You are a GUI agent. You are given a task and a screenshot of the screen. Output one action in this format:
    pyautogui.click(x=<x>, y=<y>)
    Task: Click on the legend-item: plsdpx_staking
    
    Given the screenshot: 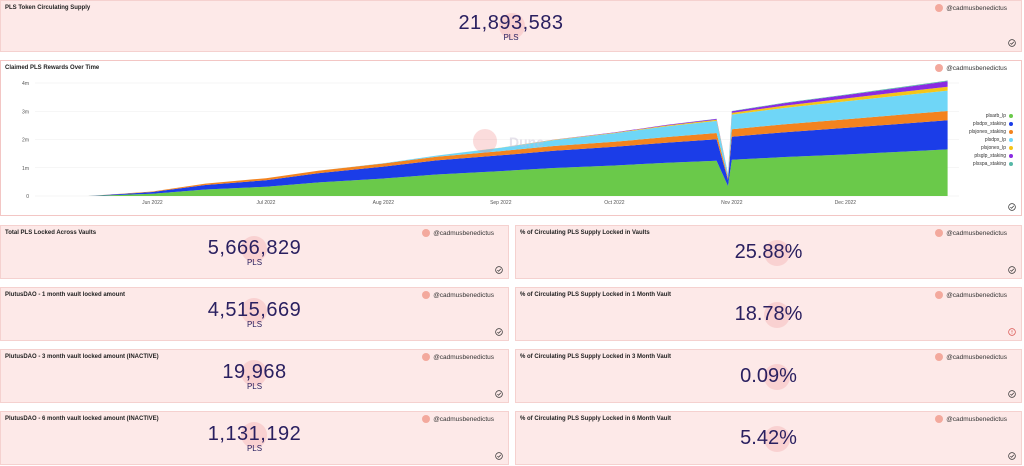 What is the action you would take?
    pyautogui.click(x=993, y=124)
    